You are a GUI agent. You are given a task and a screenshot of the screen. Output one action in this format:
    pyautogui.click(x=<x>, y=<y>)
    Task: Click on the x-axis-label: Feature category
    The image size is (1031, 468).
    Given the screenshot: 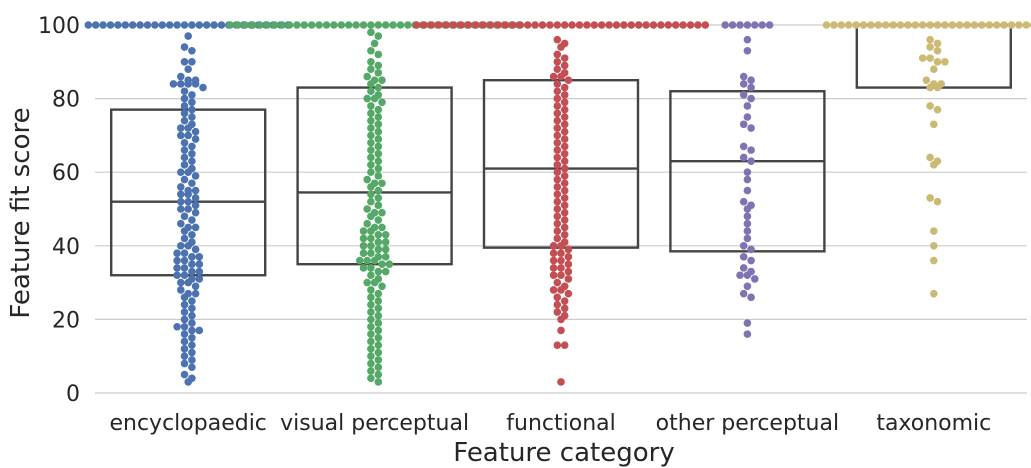 What is the action you would take?
    pyautogui.click(x=563, y=453)
    